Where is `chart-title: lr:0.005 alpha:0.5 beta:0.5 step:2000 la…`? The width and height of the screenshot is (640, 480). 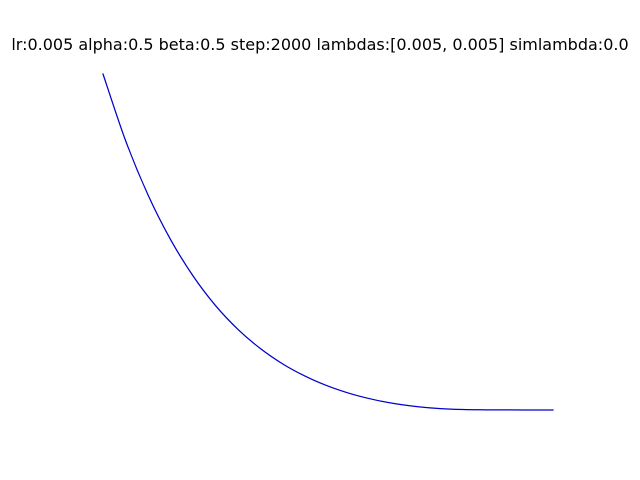
chart-title: lr:0.005 alpha:0.5 beta:0.5 step:2000 la… is located at coordinates (319, 44).